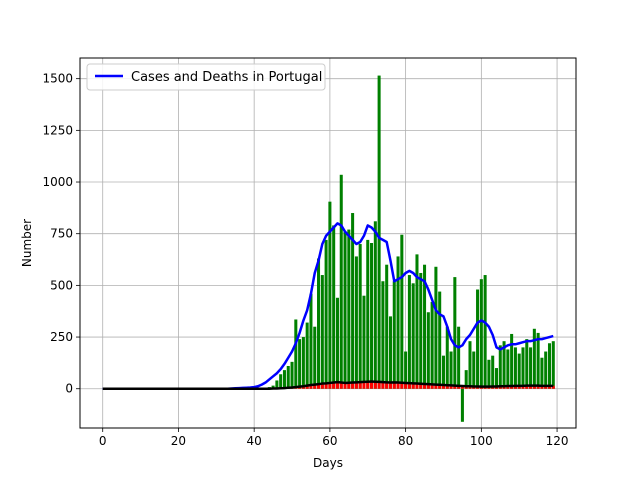  I want to click on x-tick-label: 20, so click(178, 441).